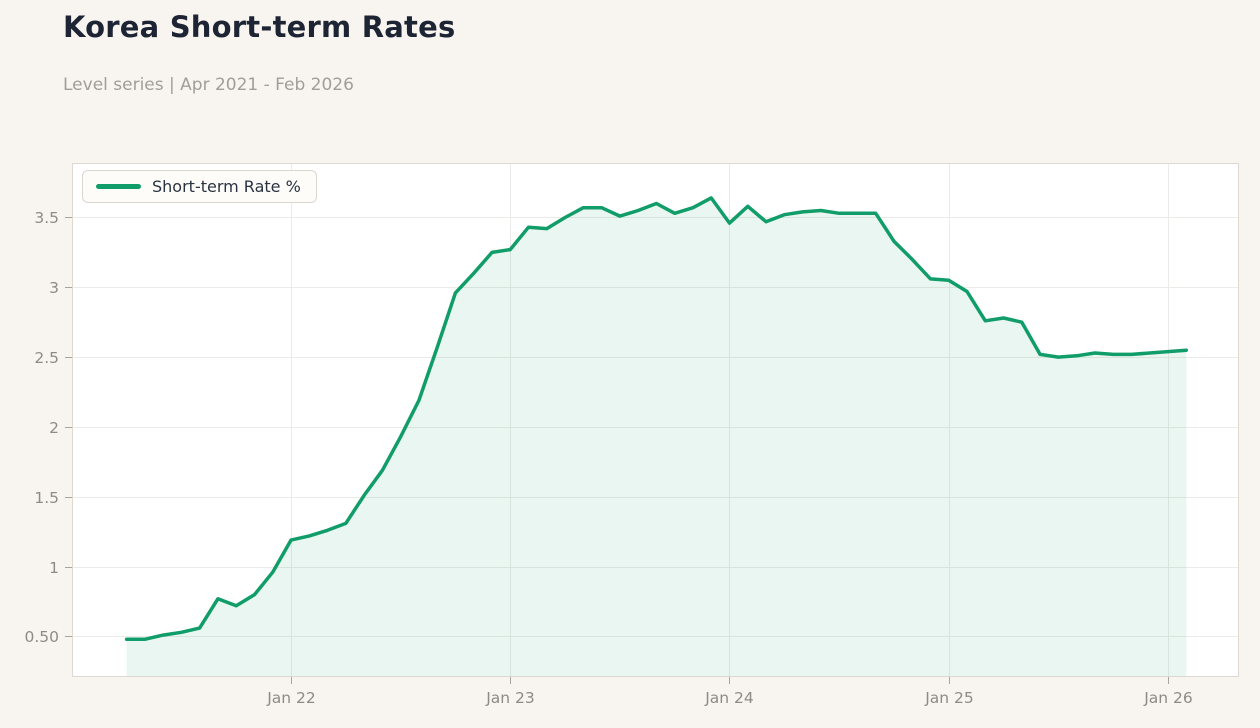 The width and height of the screenshot is (1260, 728). Describe the element at coordinates (54, 568) in the screenshot. I see `y-tick-label: 1` at that location.